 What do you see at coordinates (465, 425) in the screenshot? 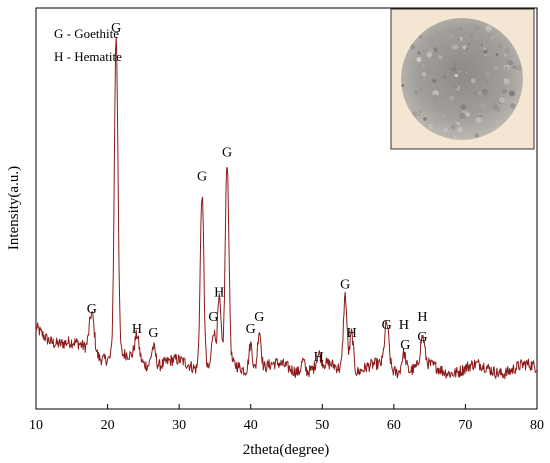
I see `x-tick-label: 70` at bounding box center [465, 425].